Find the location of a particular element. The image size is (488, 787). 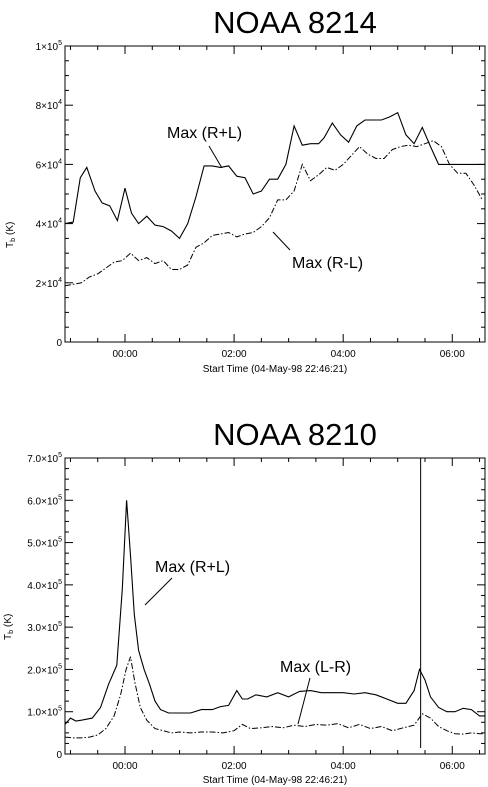

y-tick-label: 1.0×10⁵ is located at coordinates (44, 712).